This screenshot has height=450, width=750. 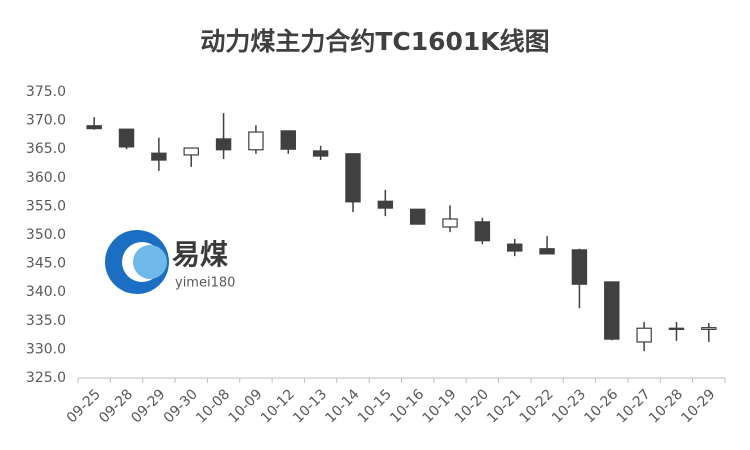 I want to click on y-tick-label: 355.0, so click(x=46, y=206).